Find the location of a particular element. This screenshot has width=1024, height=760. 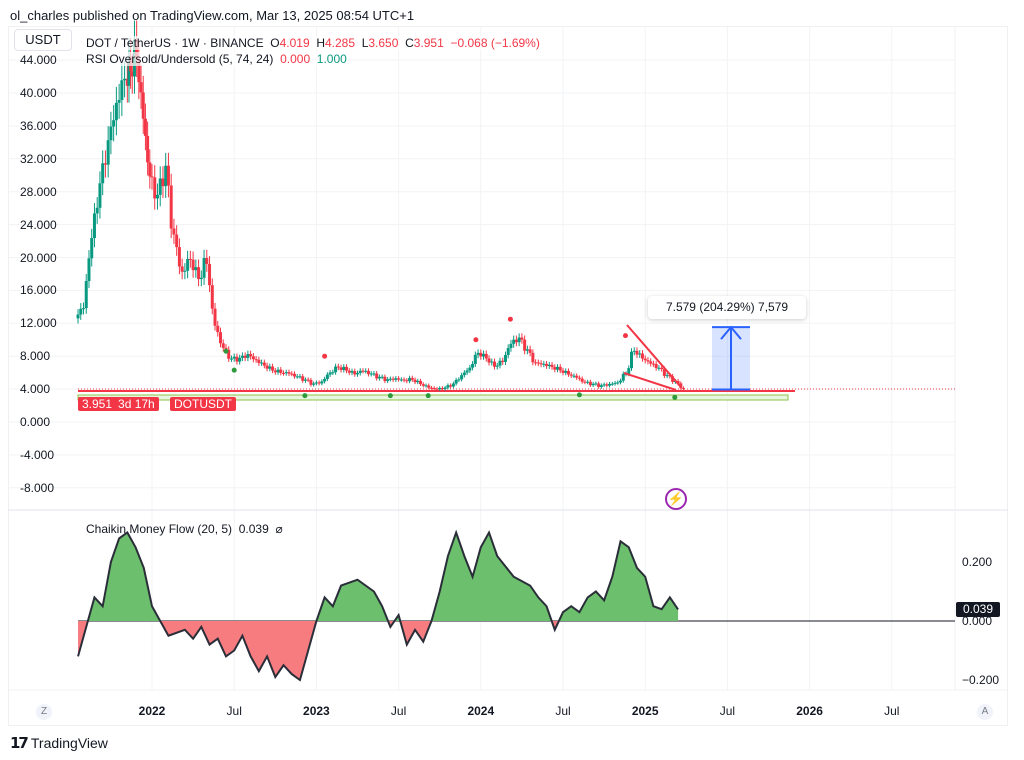

price-tick: 4.000 is located at coordinates (35, 389).